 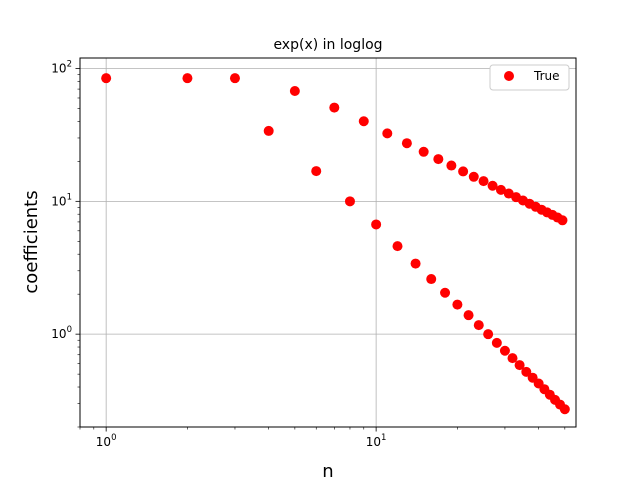 I want to click on chart-title: exp(x) in loglog, so click(x=327, y=45).